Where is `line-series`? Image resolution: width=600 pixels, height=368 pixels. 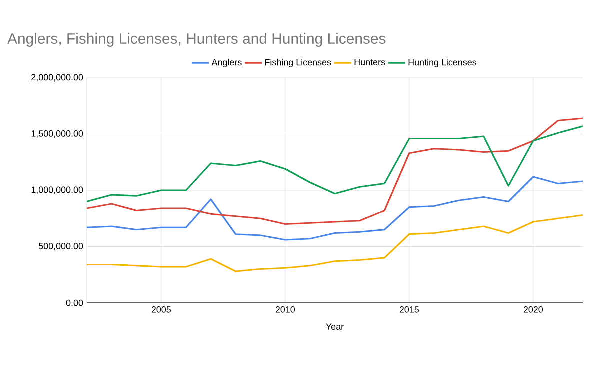 line-series is located at coordinates (335, 208).